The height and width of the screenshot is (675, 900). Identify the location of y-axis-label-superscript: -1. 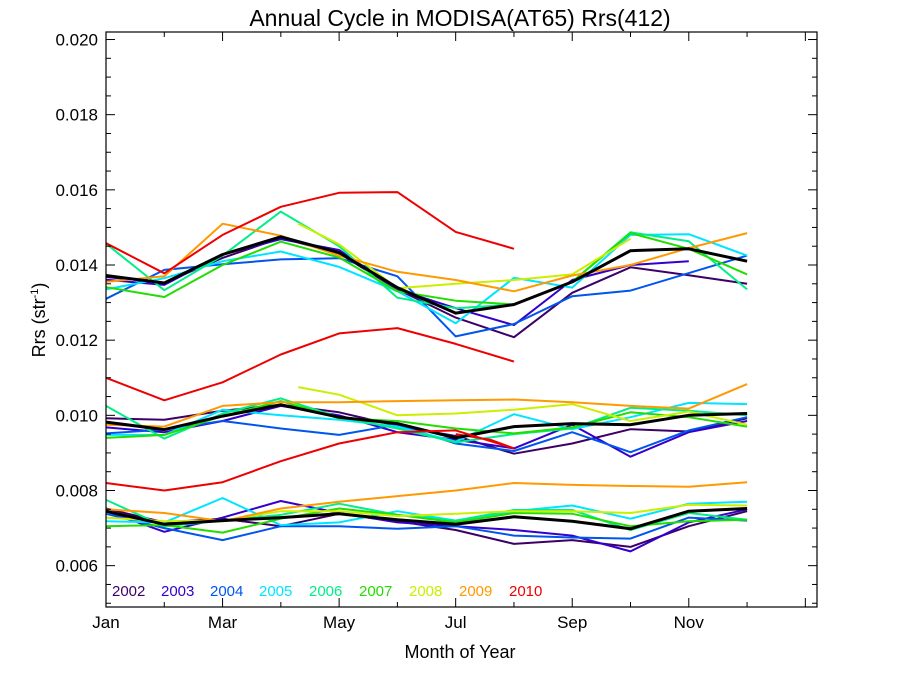
(35, 294).